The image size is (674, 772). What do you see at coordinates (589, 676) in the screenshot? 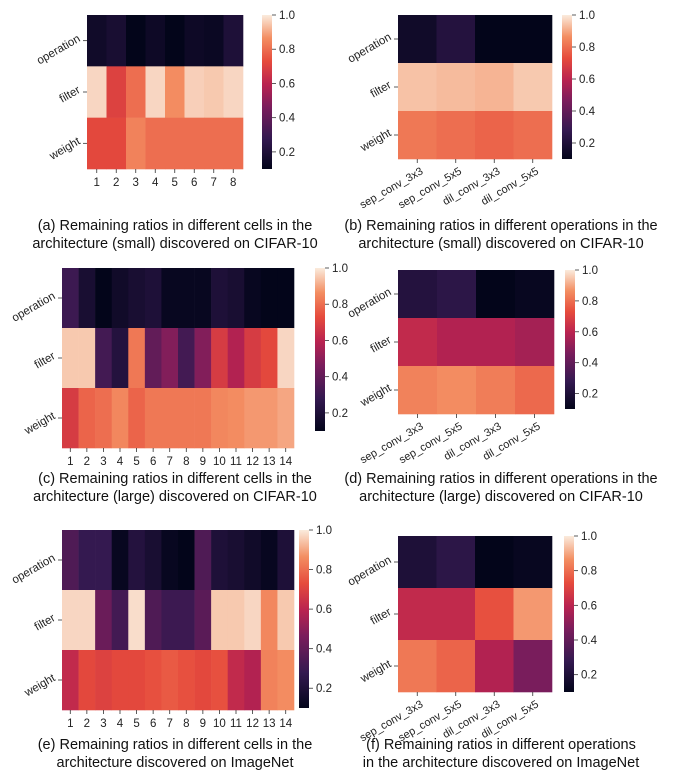
I see `colorbar-tick-label-f-0: 0.2` at bounding box center [589, 676].